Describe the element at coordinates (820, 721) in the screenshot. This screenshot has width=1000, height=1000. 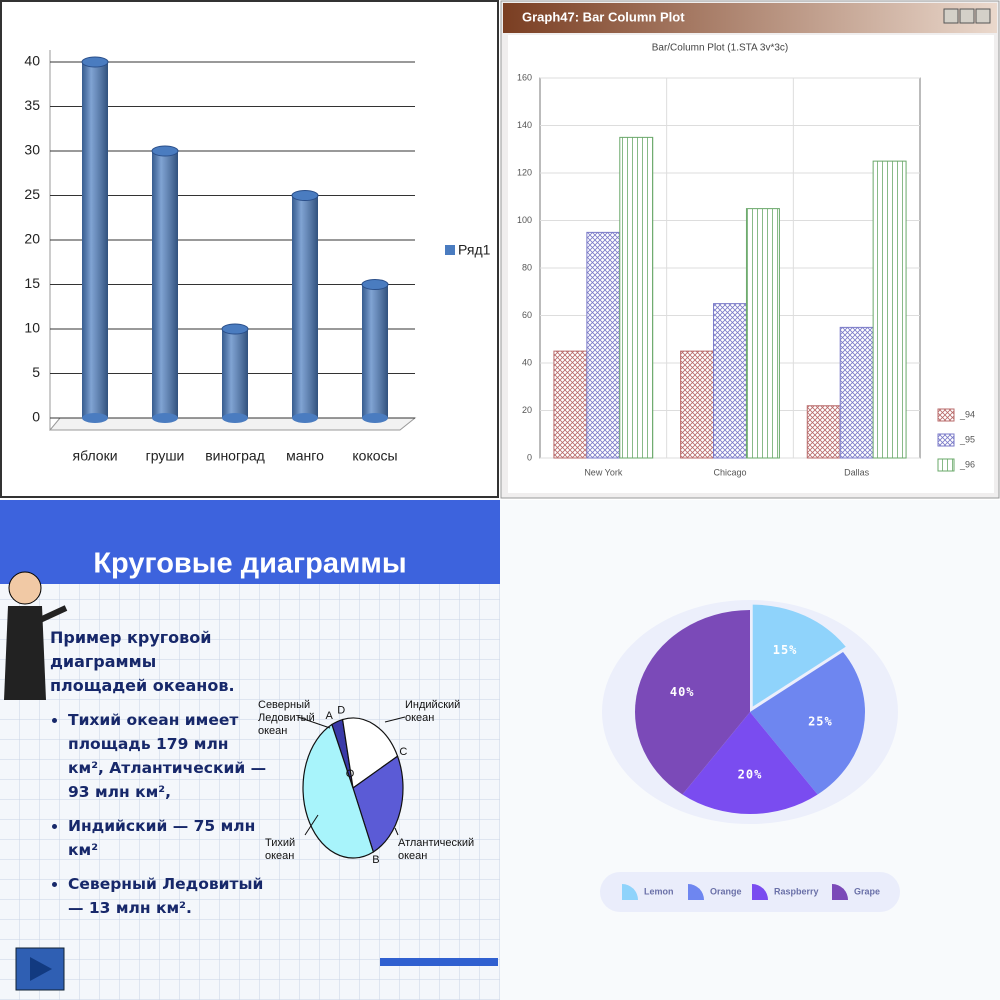
I see `data-label: 25%` at that location.